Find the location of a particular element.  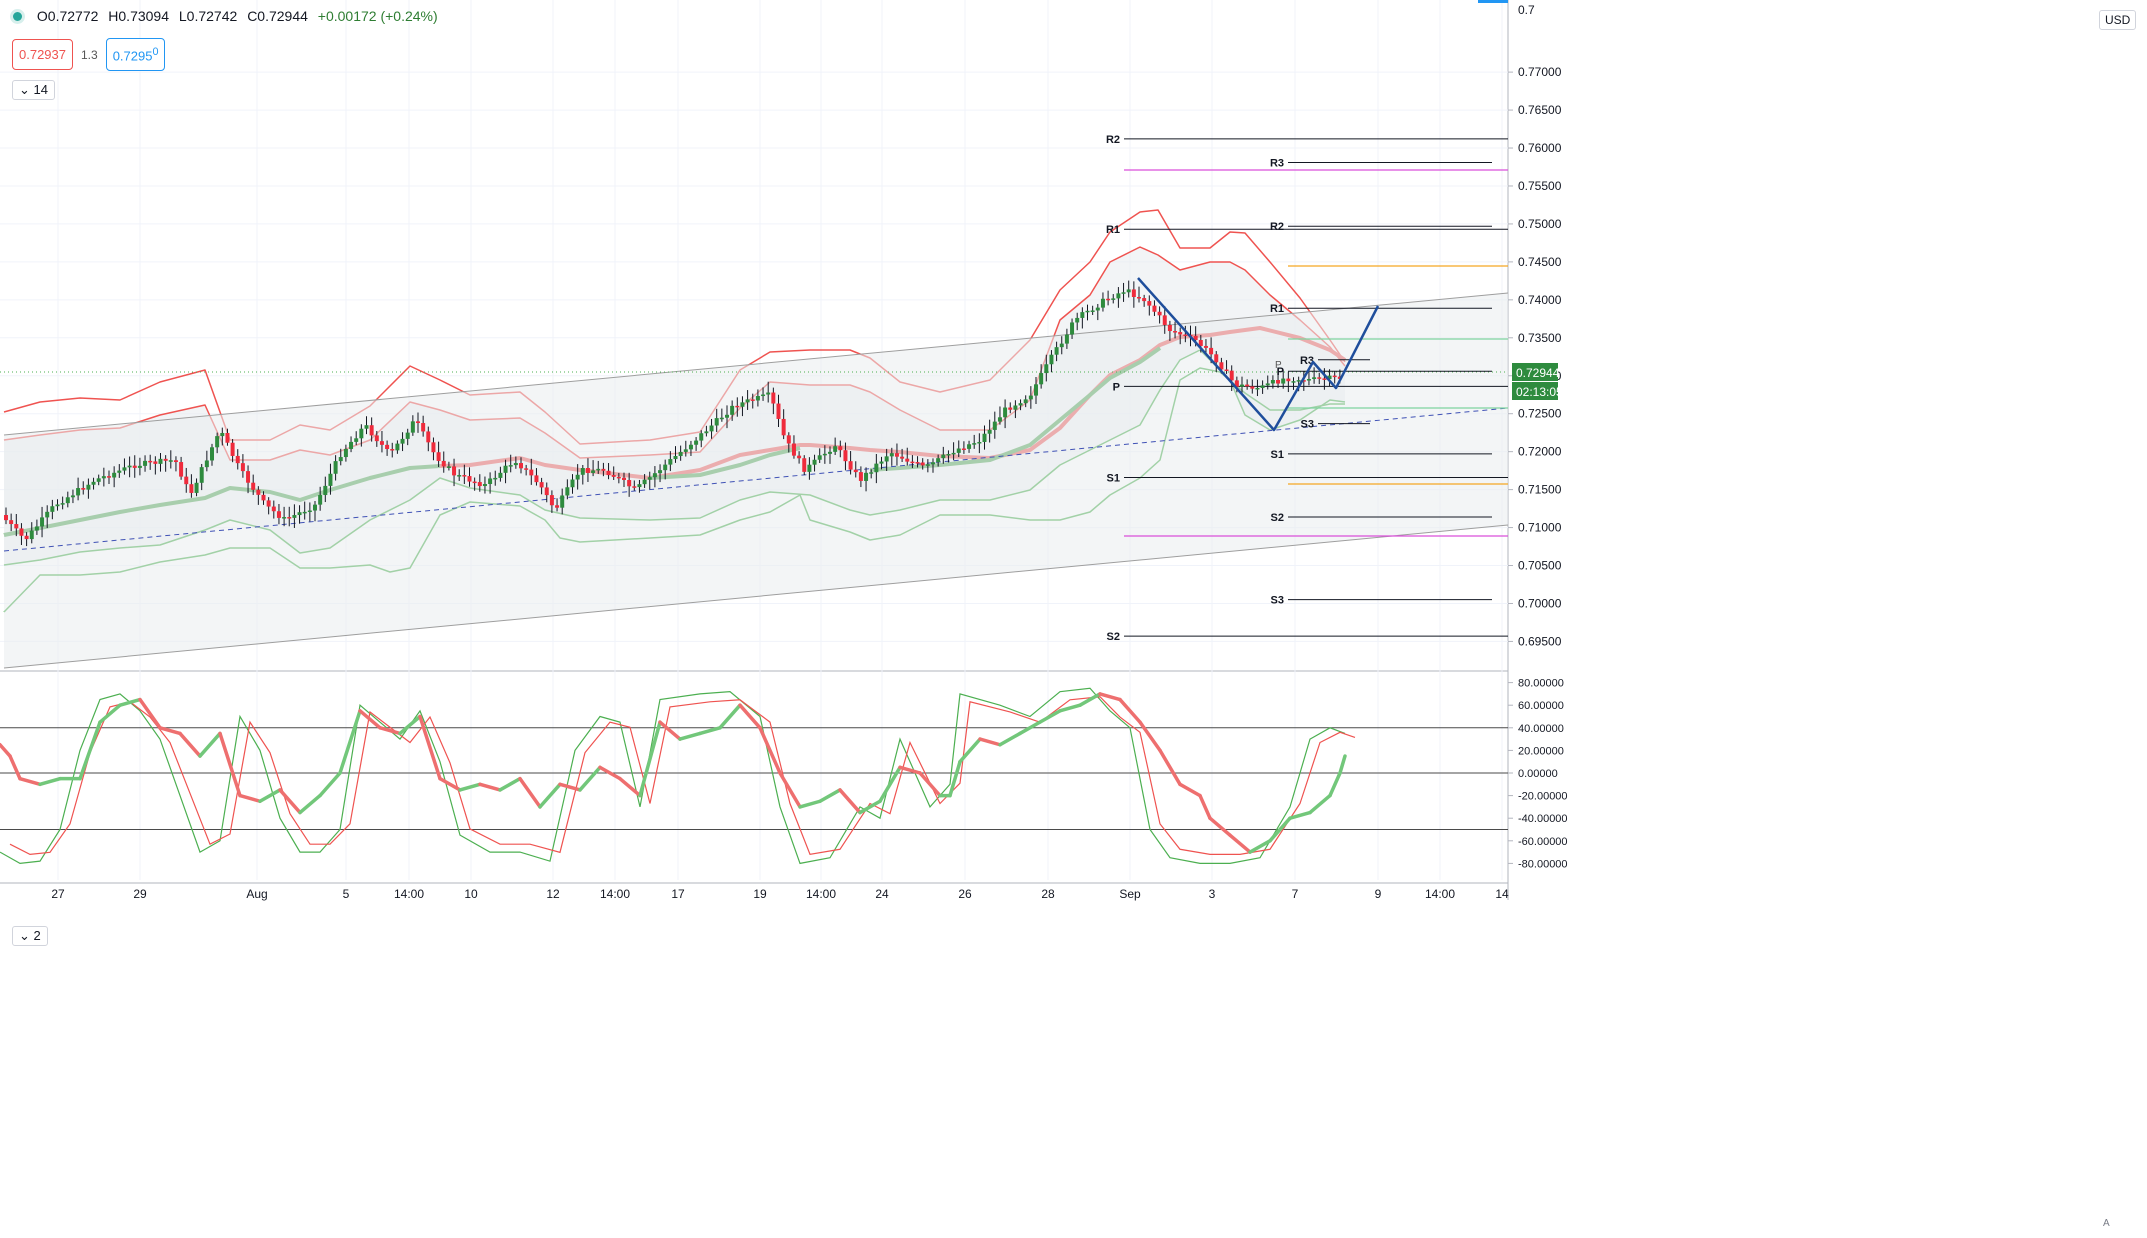

countdown-text: 02:13:05 is located at coordinates (1539, 392).